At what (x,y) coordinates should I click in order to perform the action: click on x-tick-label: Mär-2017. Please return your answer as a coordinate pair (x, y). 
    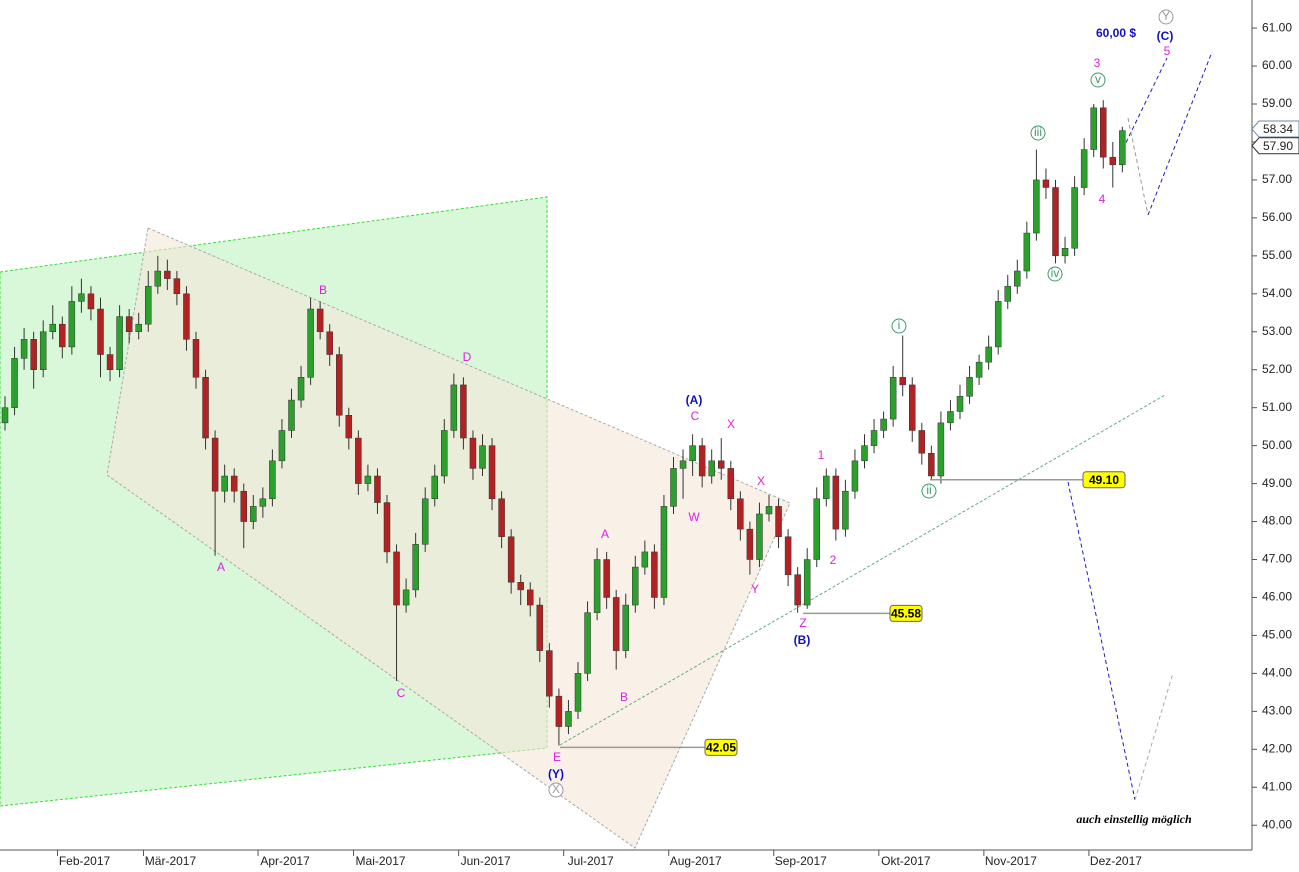
    Looking at the image, I should click on (171, 861).